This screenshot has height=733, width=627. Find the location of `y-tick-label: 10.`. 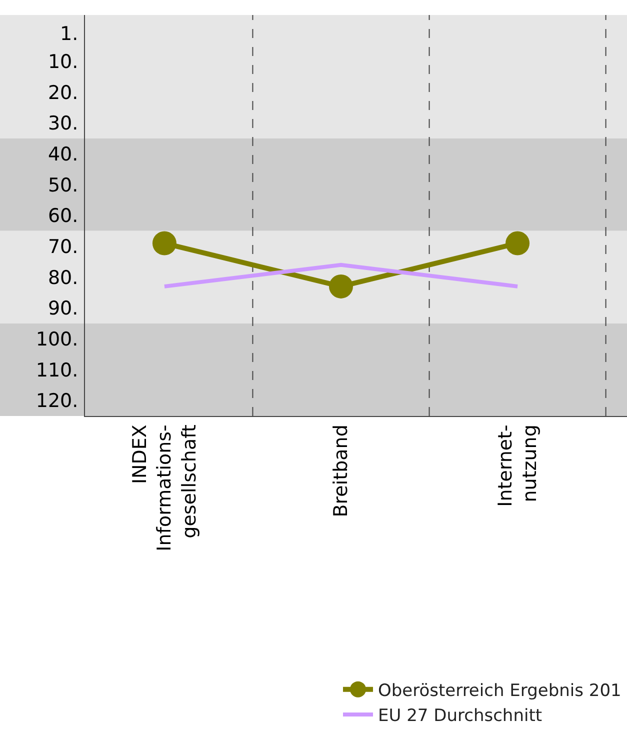

y-tick-label: 10. is located at coordinates (63, 61).